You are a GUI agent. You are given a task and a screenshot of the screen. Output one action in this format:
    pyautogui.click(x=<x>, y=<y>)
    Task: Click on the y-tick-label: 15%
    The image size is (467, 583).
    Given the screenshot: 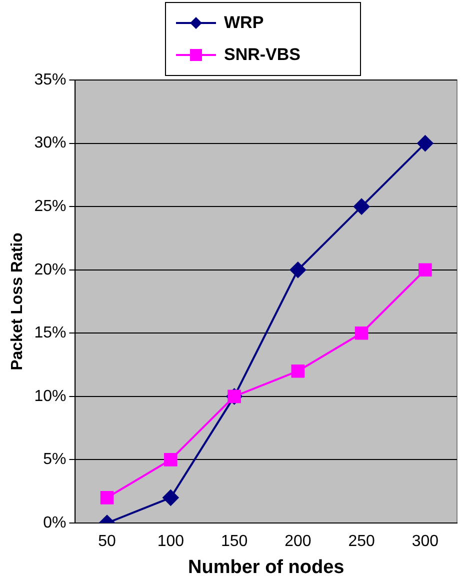 What is the action you would take?
    pyautogui.click(x=50, y=333)
    